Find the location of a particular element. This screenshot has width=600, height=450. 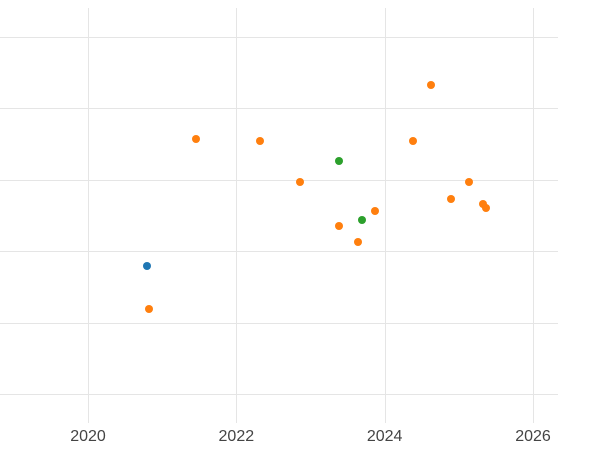

x-tick-label: 2024 is located at coordinates (384, 436).